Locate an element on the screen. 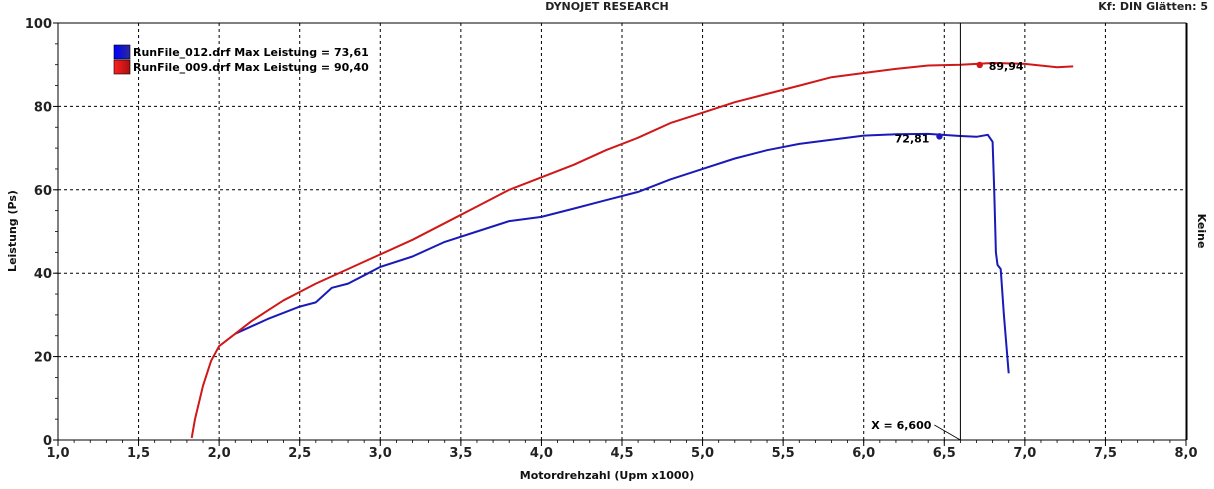 The image size is (1214, 489). y-tick-label: 0 is located at coordinates (47, 441).